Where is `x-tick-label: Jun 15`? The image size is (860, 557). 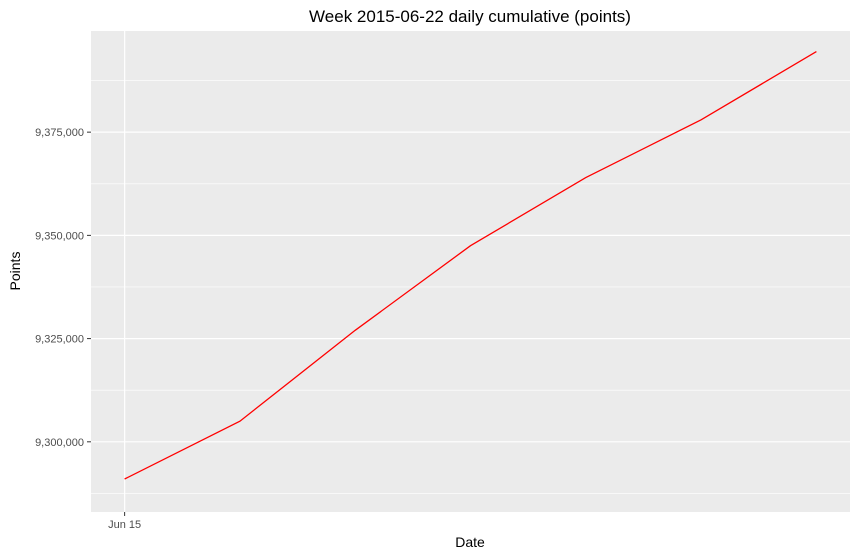 x-tick-label: Jun 15 is located at coordinates (124, 525).